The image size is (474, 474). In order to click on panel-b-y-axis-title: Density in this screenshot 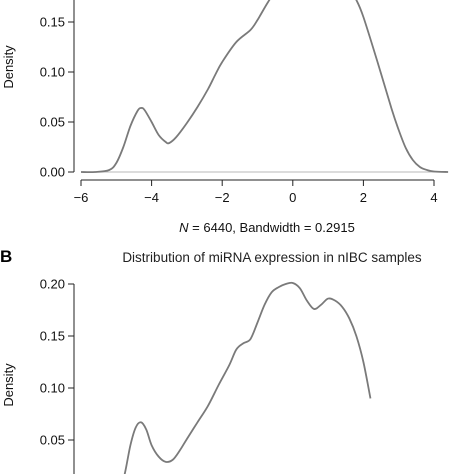, I will do `click(8, 385)`.